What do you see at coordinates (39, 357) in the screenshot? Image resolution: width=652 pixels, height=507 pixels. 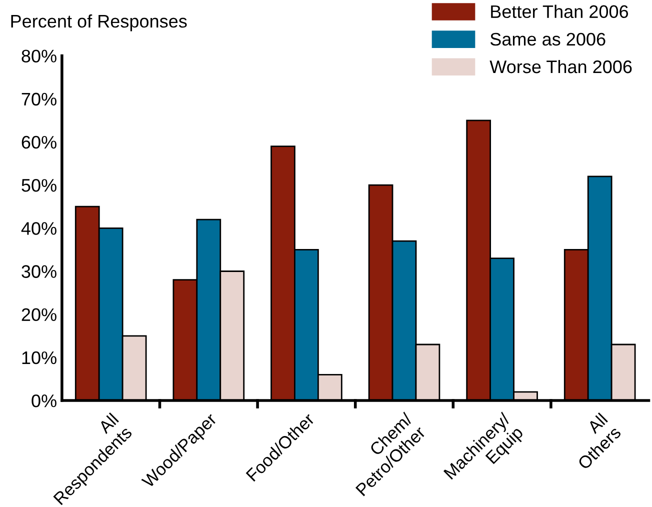 I see `y-tick-label: 10%` at bounding box center [39, 357].